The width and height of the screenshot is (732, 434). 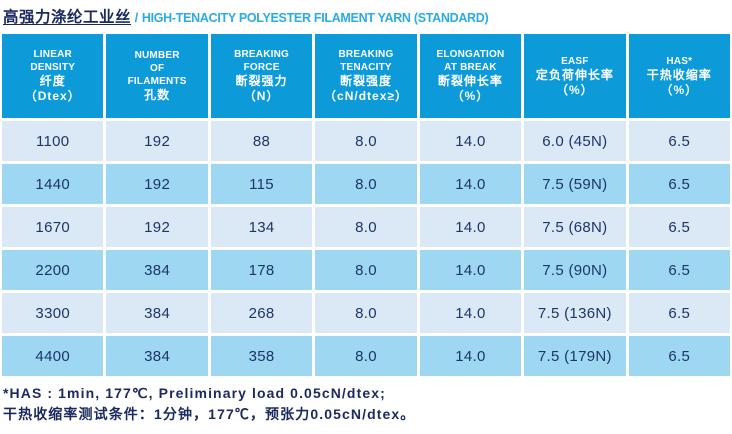 I want to click on table-cell: 358, so click(x=261, y=356).